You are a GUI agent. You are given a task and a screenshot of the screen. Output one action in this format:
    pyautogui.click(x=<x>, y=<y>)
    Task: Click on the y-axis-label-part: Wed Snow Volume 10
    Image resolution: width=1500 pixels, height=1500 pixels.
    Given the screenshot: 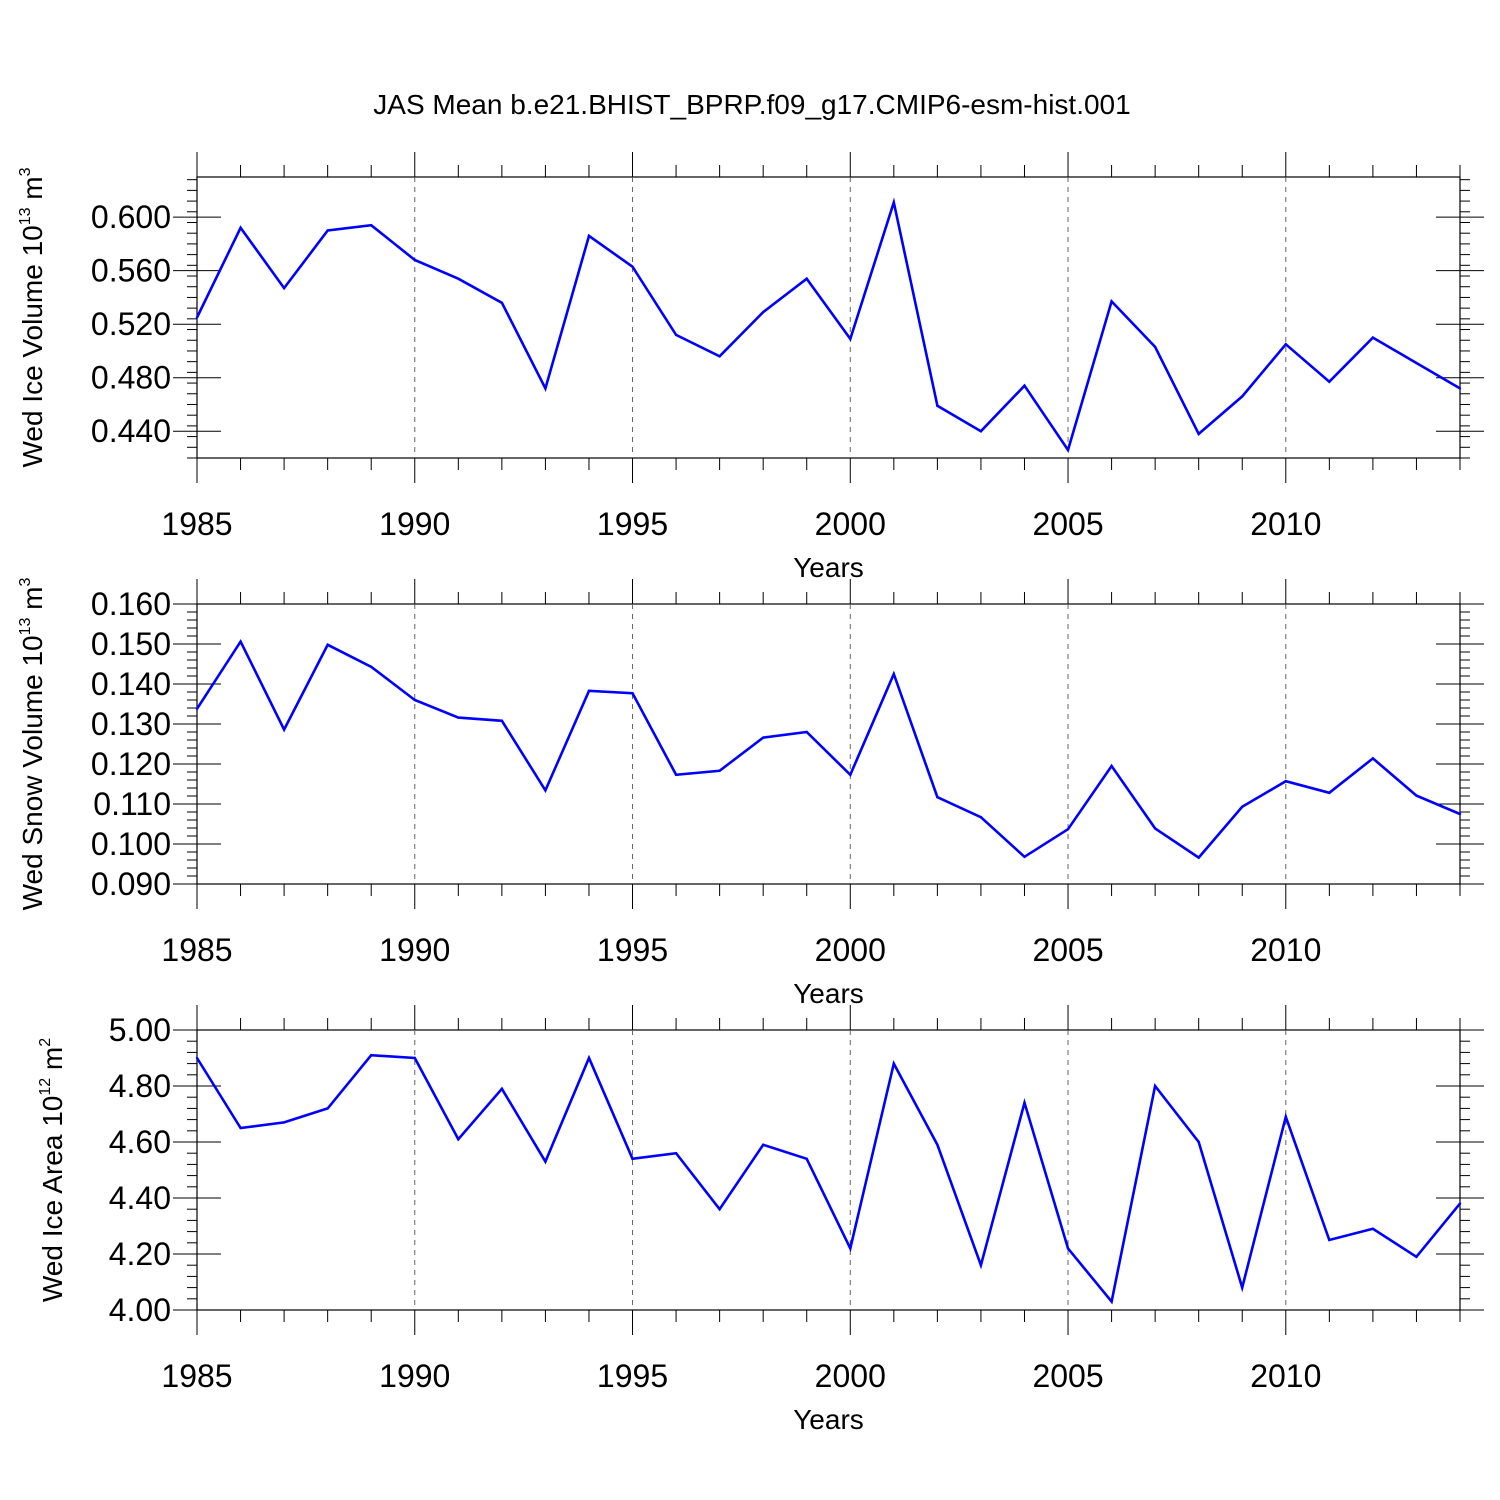 What is the action you would take?
    pyautogui.click(x=32, y=772)
    